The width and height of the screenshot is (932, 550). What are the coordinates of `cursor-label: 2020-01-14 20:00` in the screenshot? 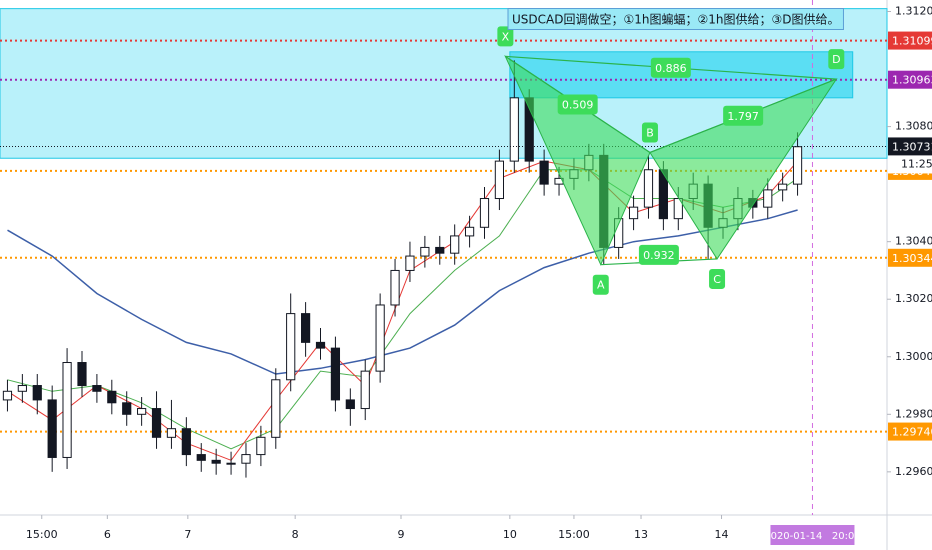 It's located at (812, 536).